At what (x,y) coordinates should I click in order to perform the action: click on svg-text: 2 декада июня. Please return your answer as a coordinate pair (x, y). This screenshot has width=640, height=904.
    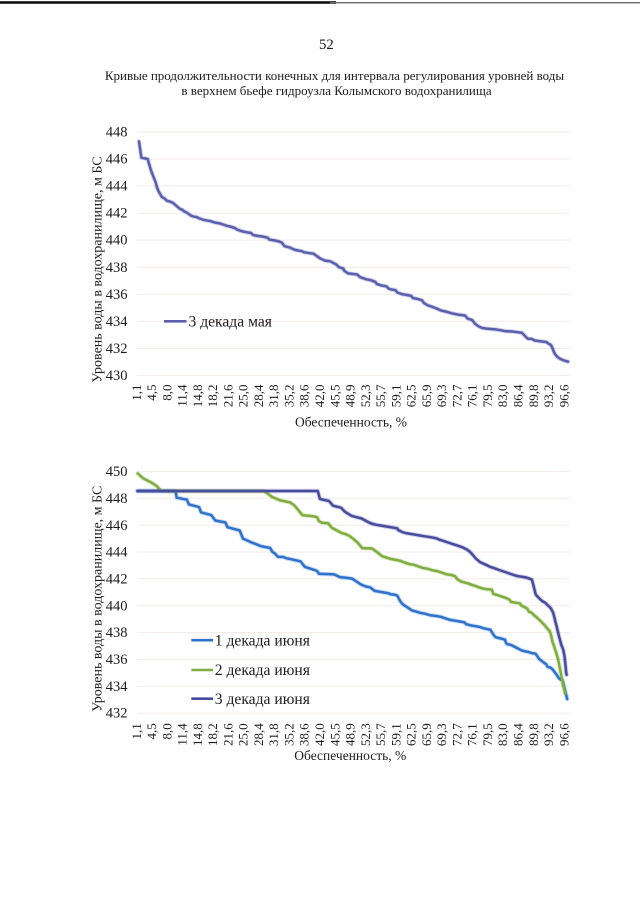
    Looking at the image, I should click on (262, 670).